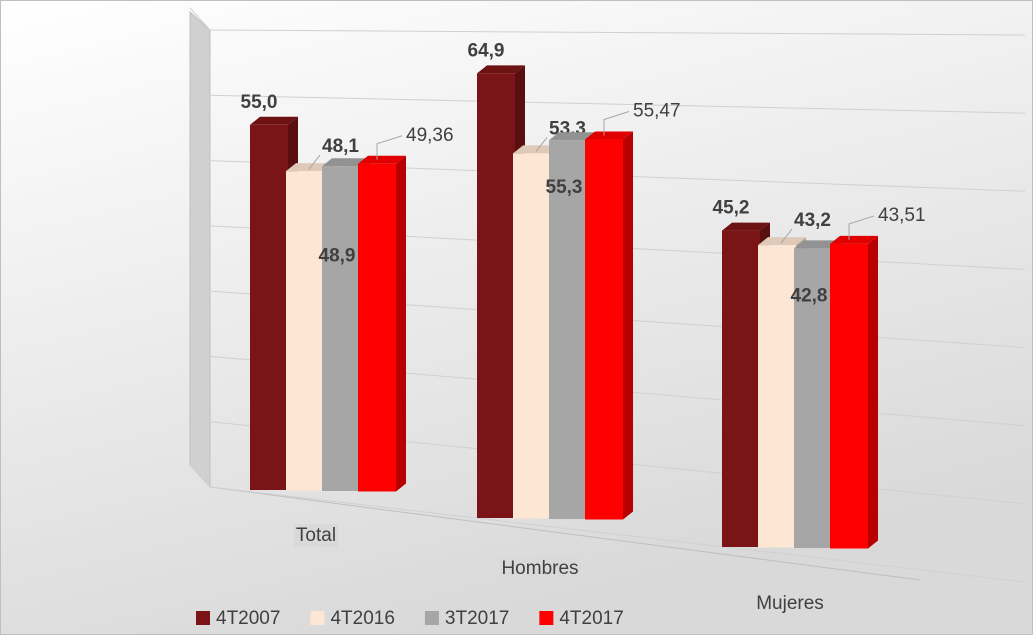  Describe the element at coordinates (564, 187) in the screenshot. I see `data-label: 55,3` at that location.